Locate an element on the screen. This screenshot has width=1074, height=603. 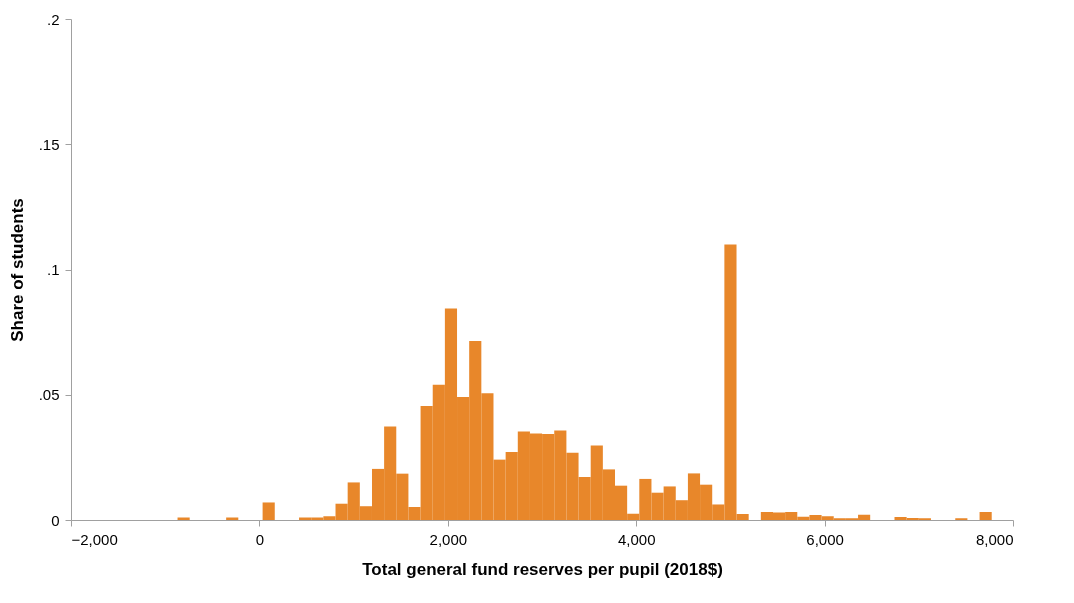
y-tick-label: .15 is located at coordinates (49, 144).